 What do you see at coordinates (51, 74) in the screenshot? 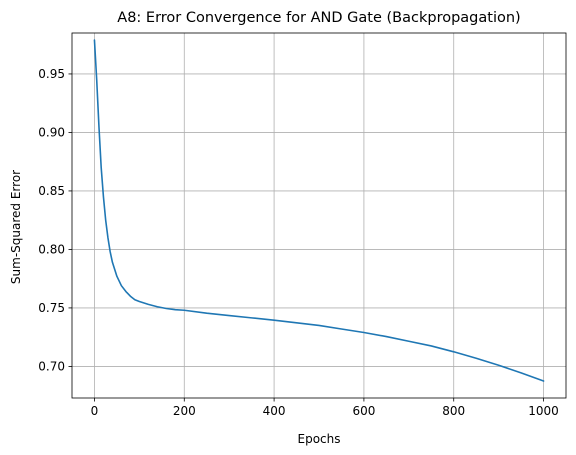
I see `y-tick-label: 0.95` at bounding box center [51, 74].